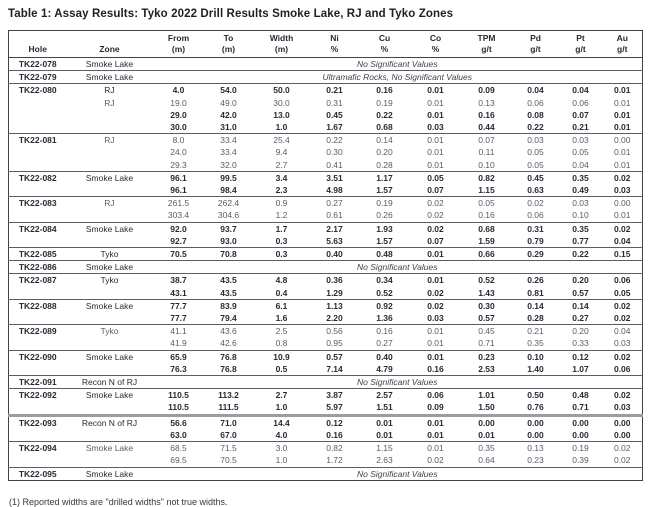  I want to click on column-header-zone: Zone, so click(109, 49).